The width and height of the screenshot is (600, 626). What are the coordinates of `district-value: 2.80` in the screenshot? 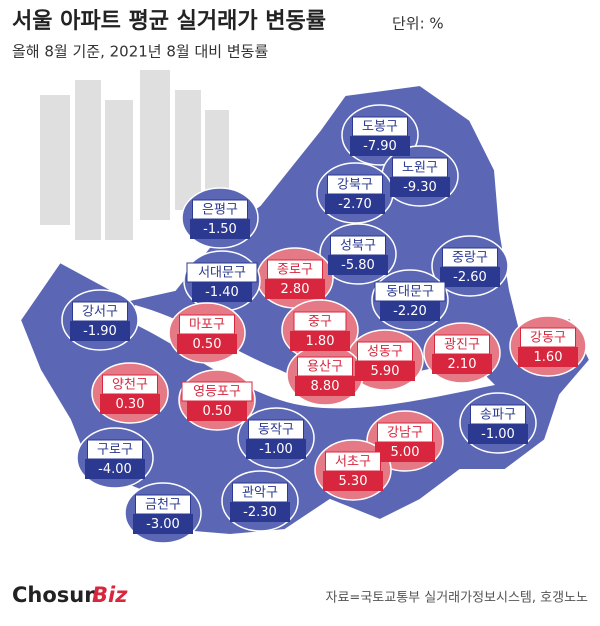 It's located at (295, 289).